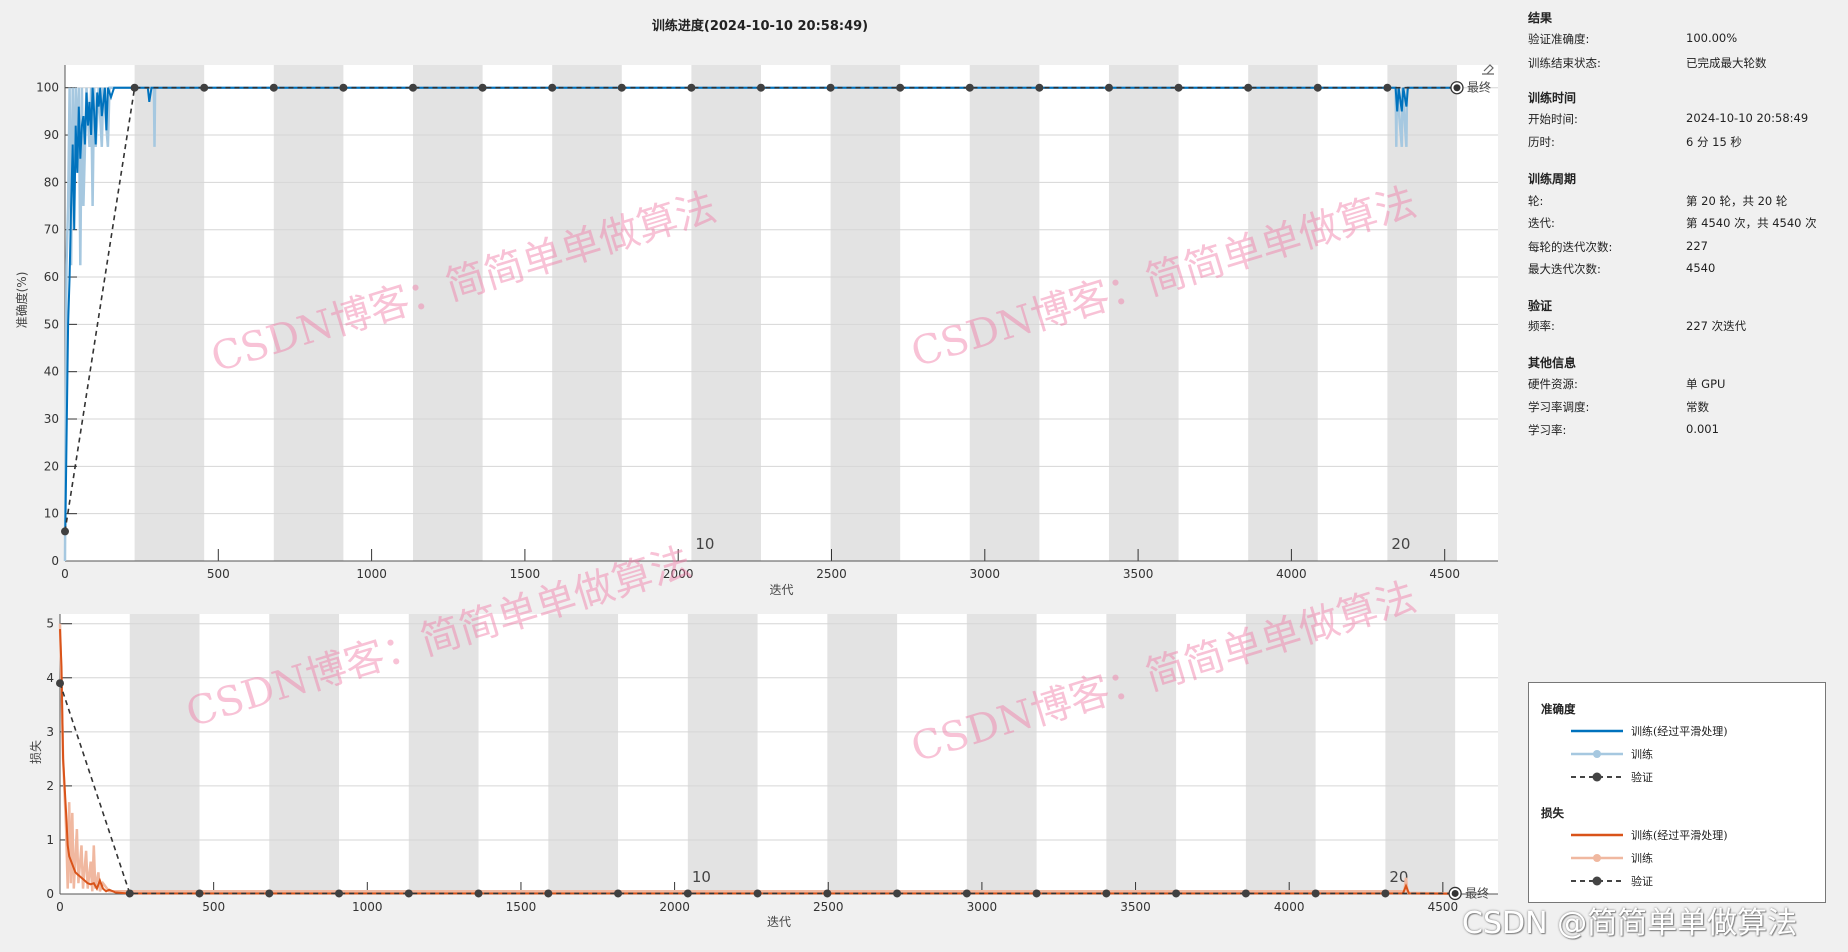 The image size is (1848, 952). I want to click on y-tick-label: 2, so click(50, 786).